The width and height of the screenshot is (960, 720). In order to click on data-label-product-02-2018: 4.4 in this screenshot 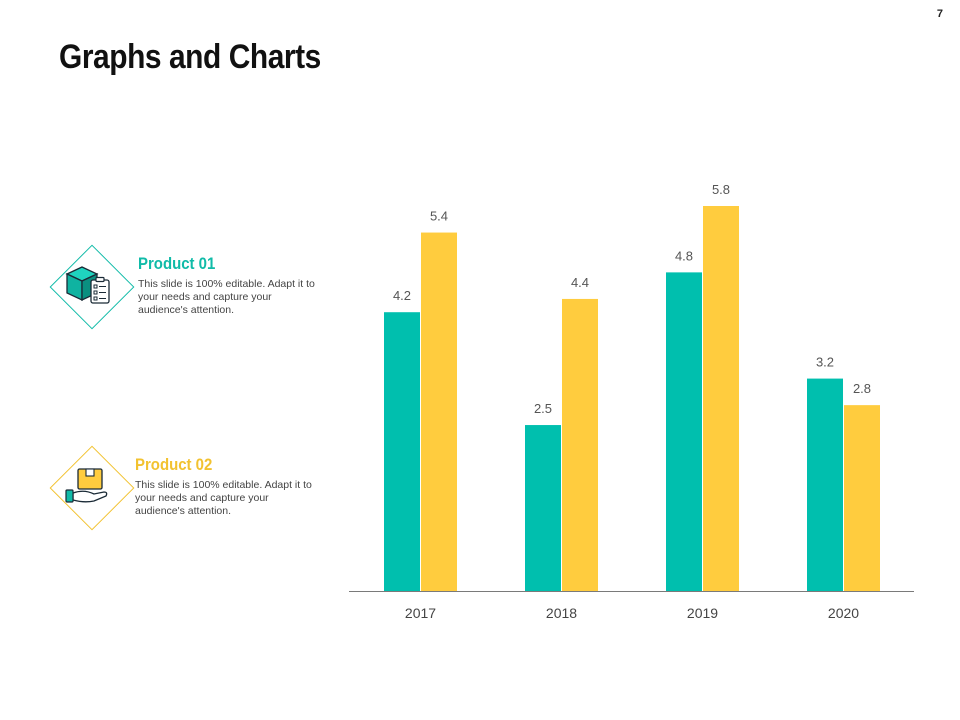, I will do `click(580, 282)`.